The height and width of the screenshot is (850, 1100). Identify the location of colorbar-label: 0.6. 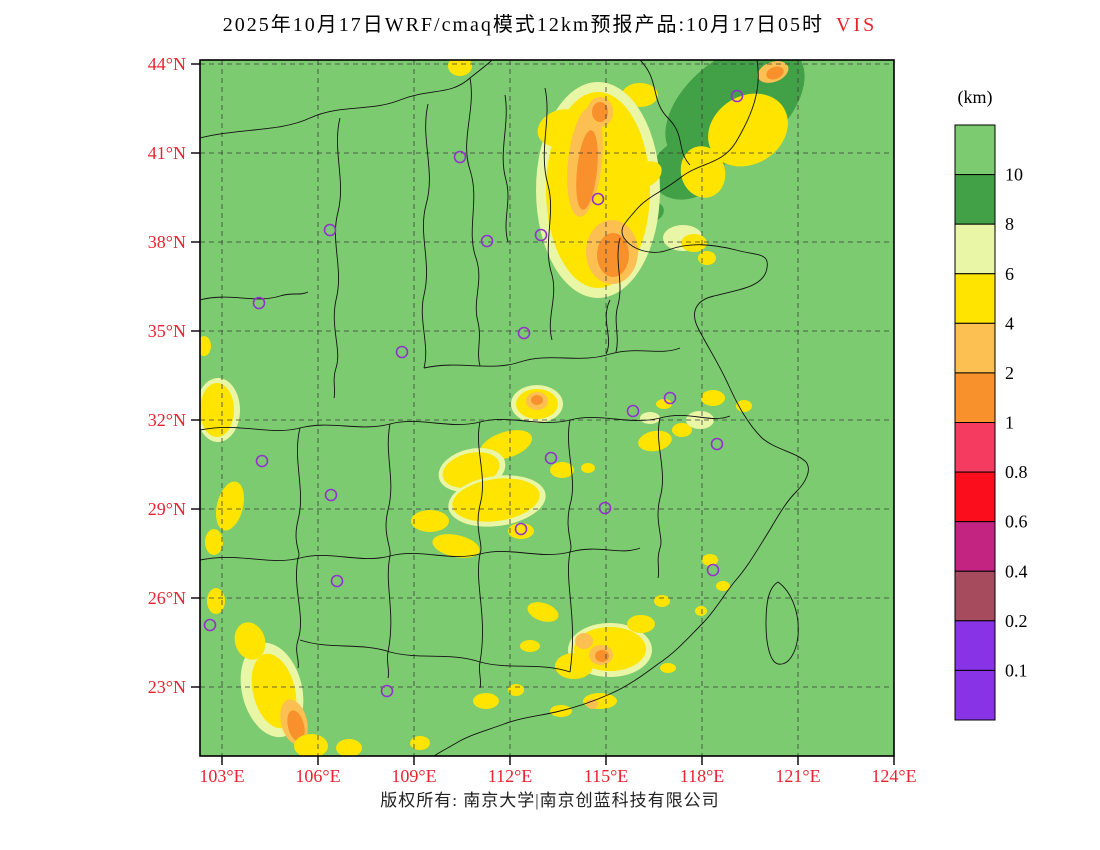
(1016, 522).